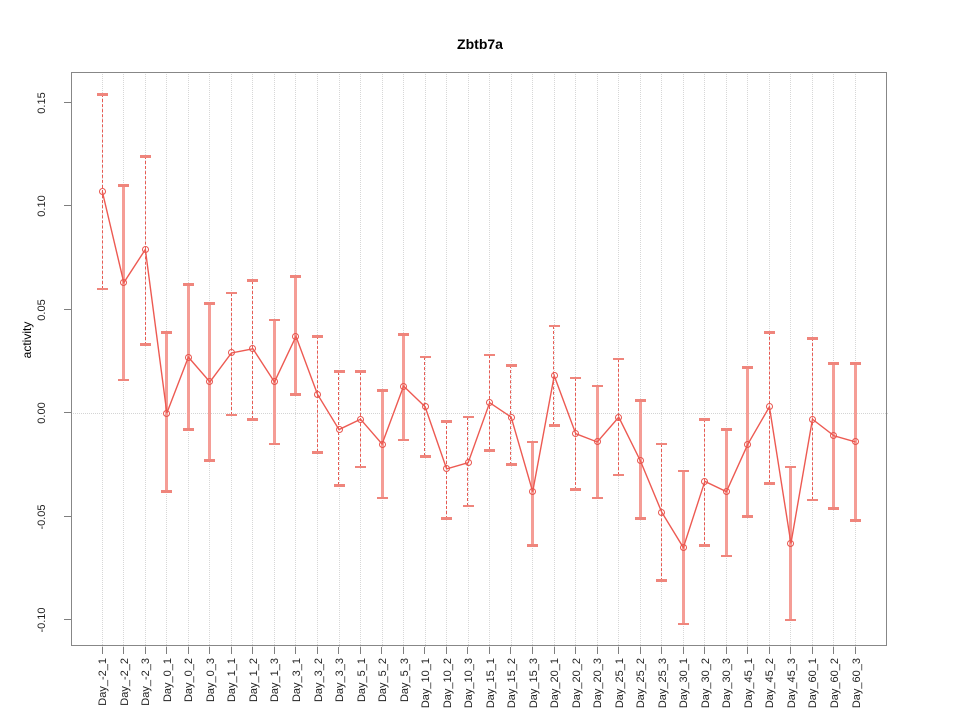 This screenshot has width=960, height=720. Describe the element at coordinates (512, 683) in the screenshot. I see `x-tick-label: Day_15_2` at that location.